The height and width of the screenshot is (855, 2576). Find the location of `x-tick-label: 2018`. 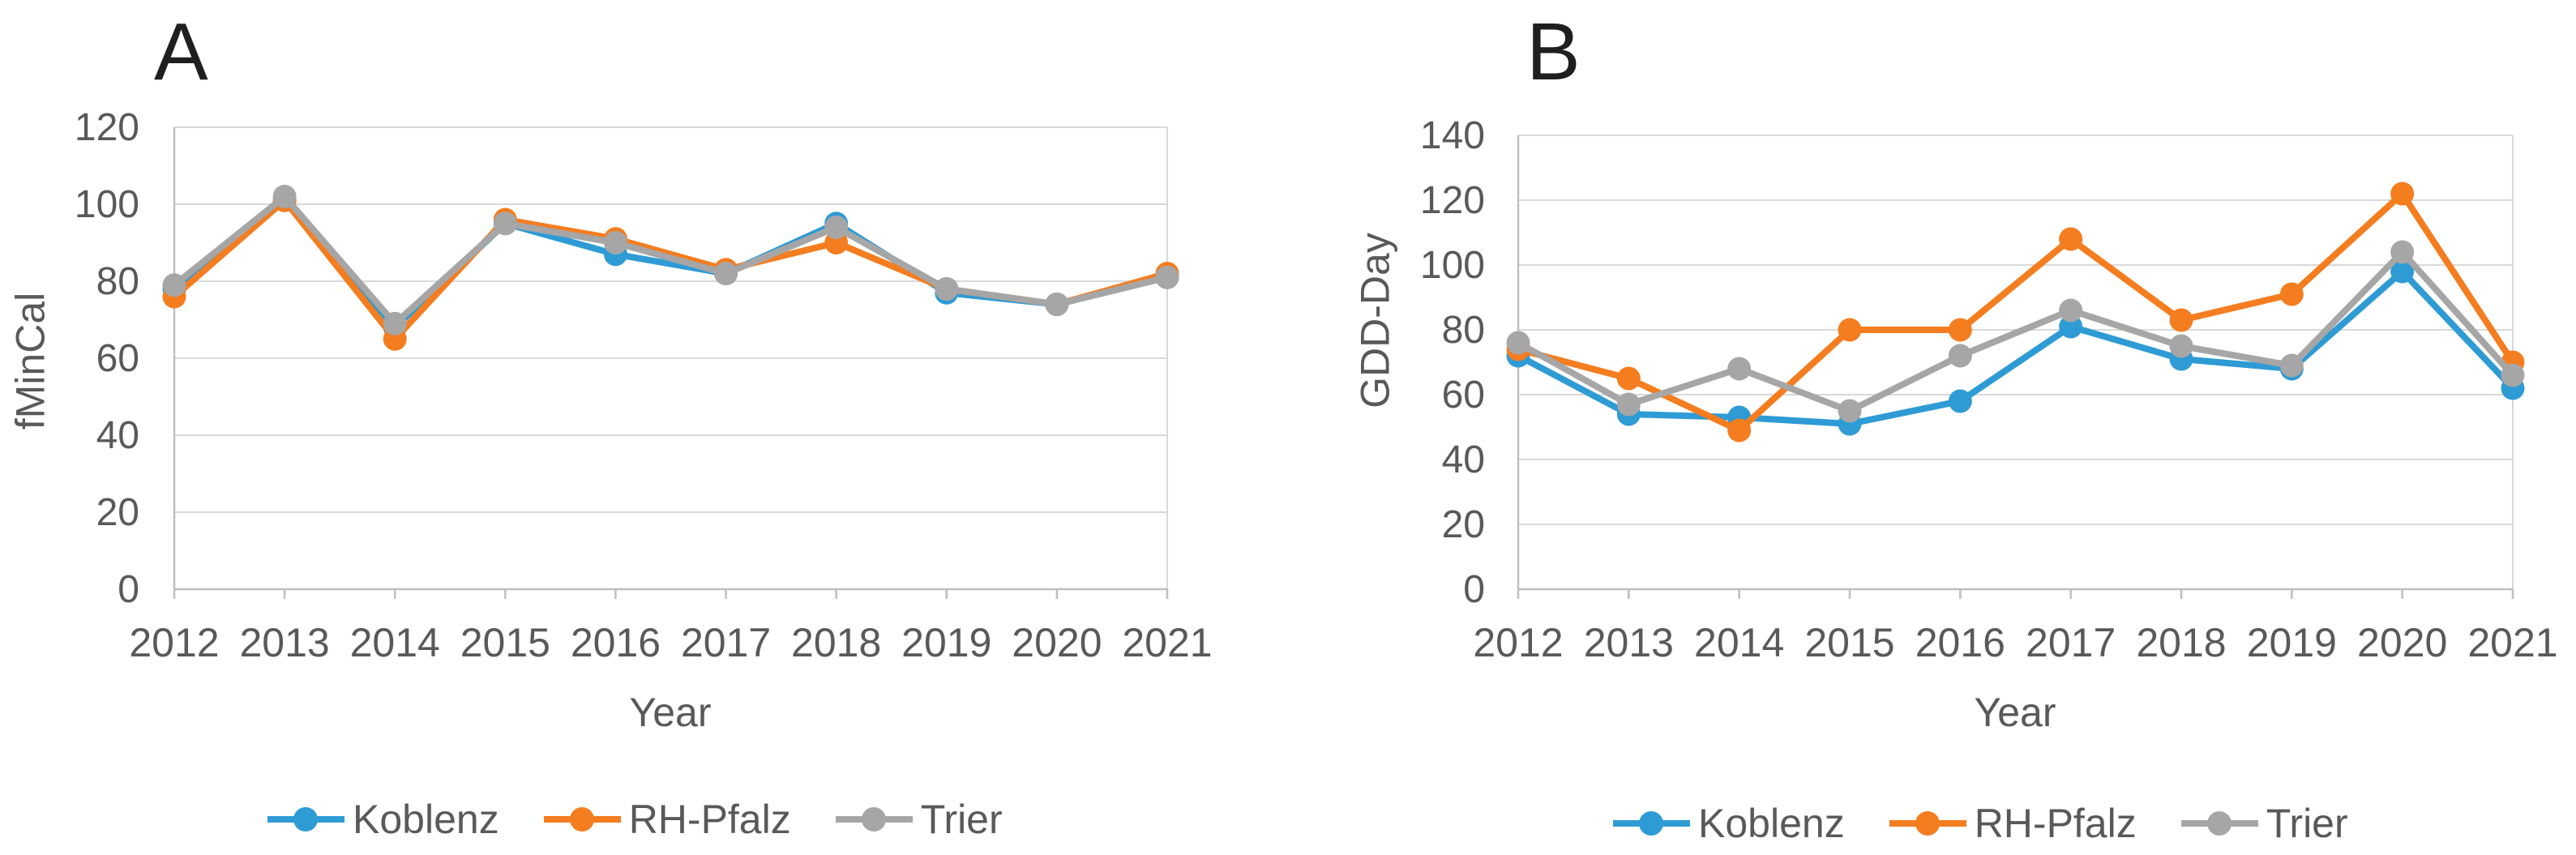

x-tick-label: 2018 is located at coordinates (2181, 642).